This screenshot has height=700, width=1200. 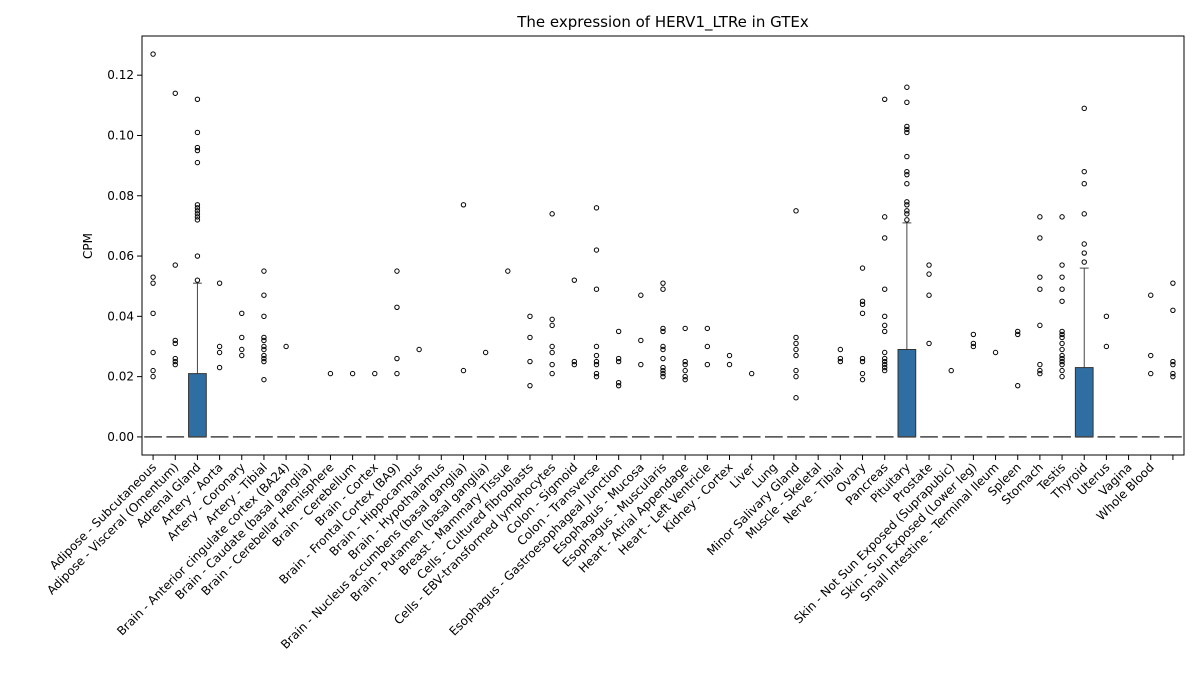 What do you see at coordinates (88, 246) in the screenshot?
I see `y-axis-label: CPM` at bounding box center [88, 246].